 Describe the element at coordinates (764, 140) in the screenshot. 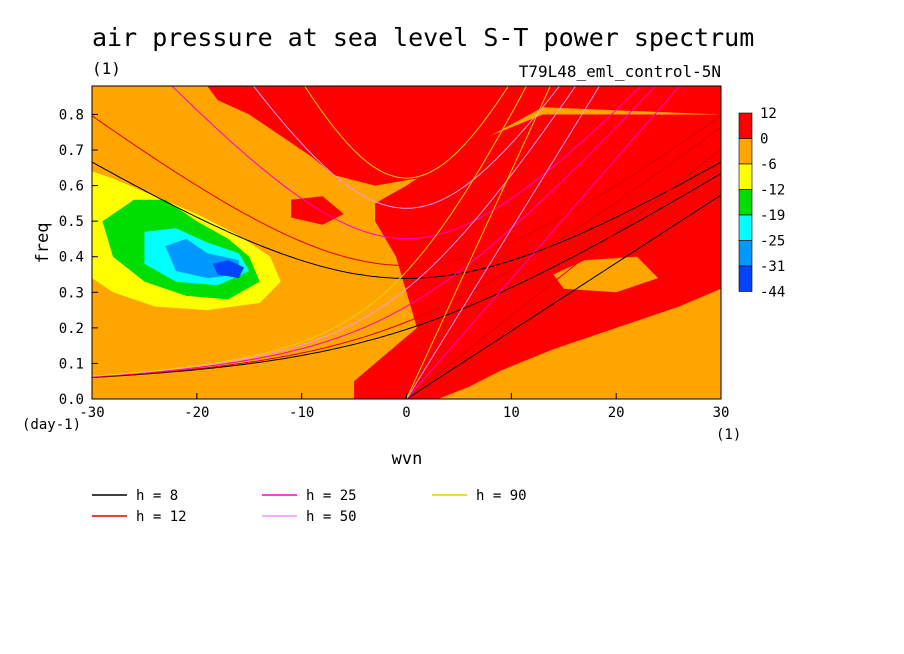

I see `colorbar-label: 0` at that location.